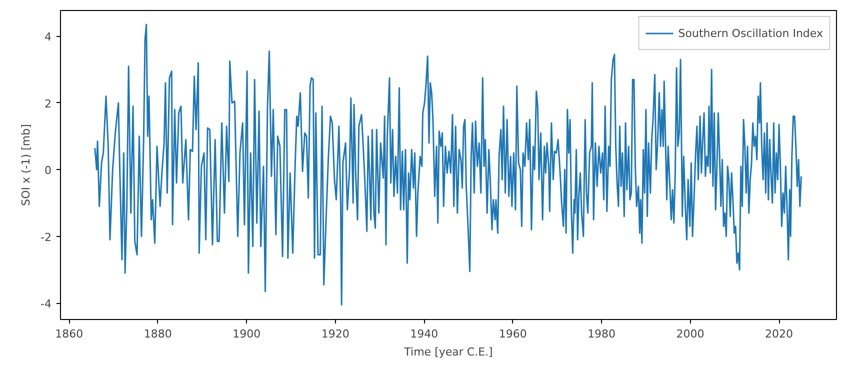 The image size is (844, 371). I want to click on y-axis-title: SOI x (-1) [mb], so click(26, 165).